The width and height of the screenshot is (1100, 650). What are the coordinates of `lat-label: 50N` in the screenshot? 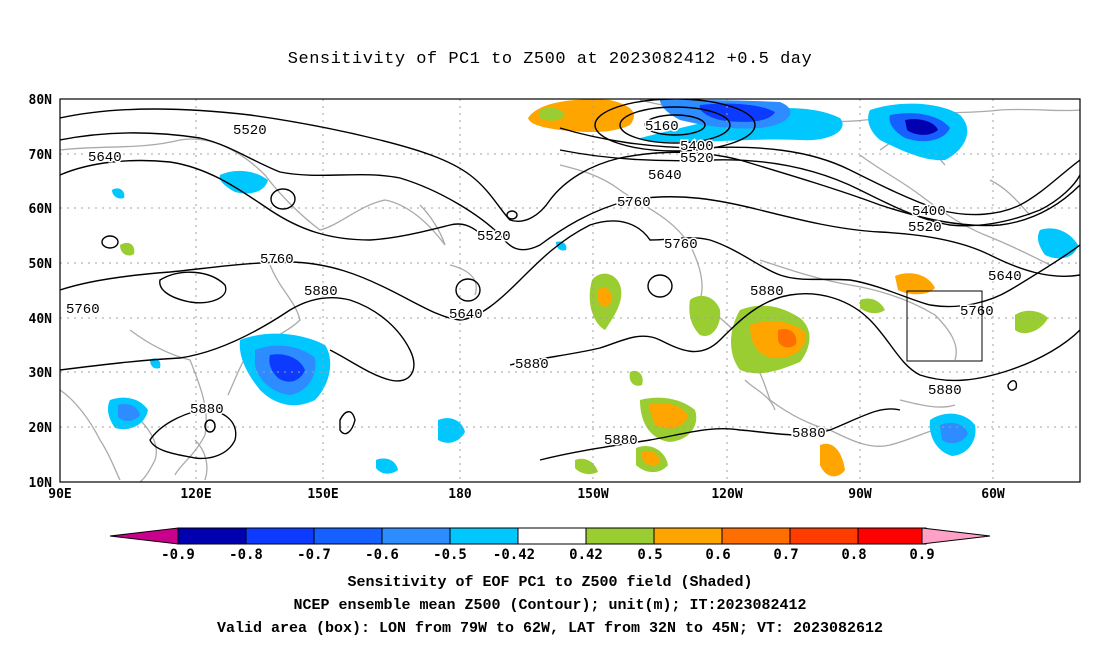 It's located at (41, 264).